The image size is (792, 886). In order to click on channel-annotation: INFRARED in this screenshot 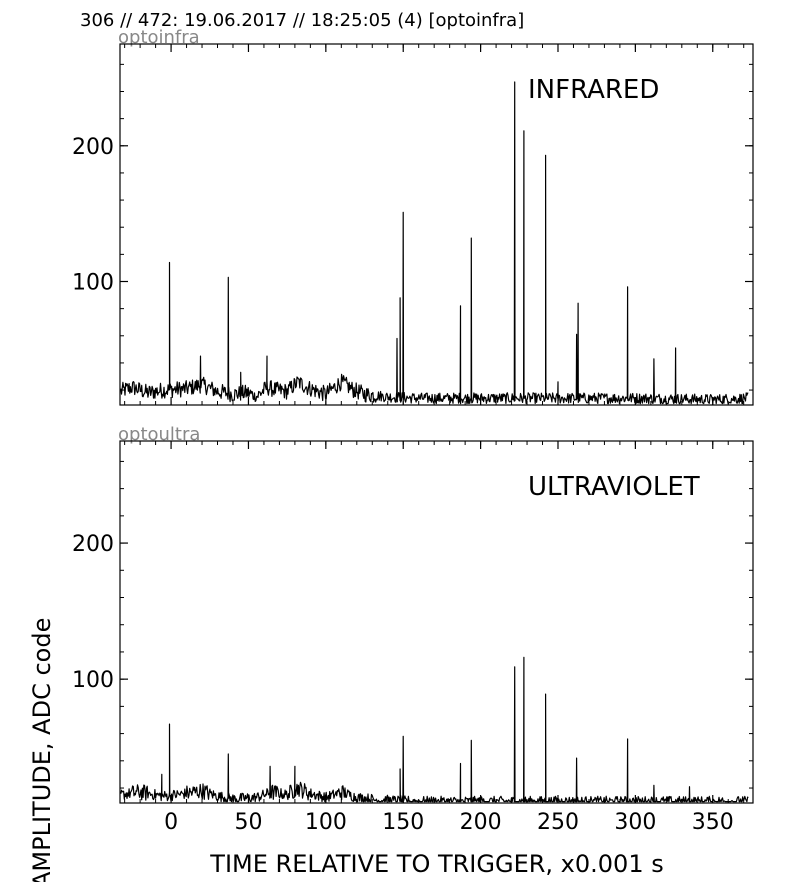, I will do `click(593, 90)`.